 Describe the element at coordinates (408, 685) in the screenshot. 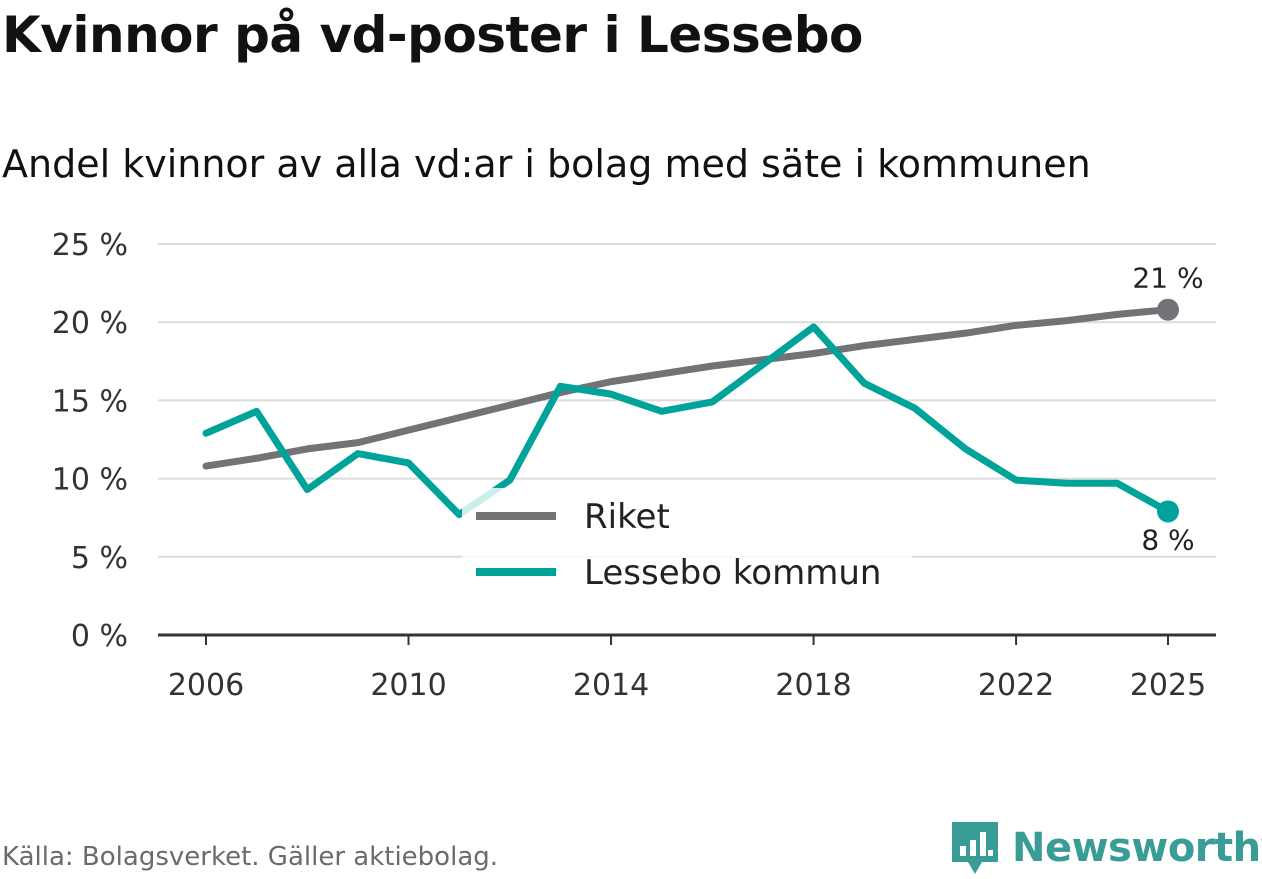

I see `x-tick-label: 2010` at that location.